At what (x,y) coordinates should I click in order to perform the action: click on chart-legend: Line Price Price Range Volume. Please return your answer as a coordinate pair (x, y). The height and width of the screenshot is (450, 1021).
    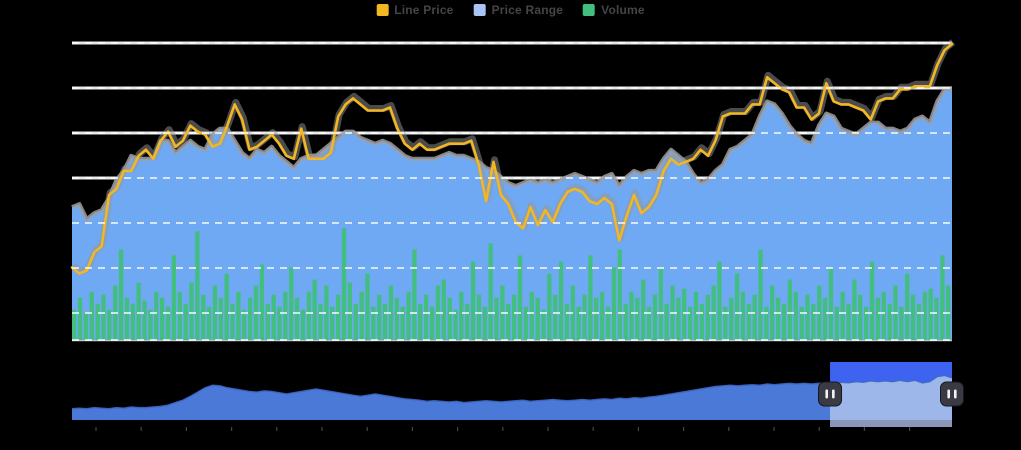
    Looking at the image, I should click on (510, 10).